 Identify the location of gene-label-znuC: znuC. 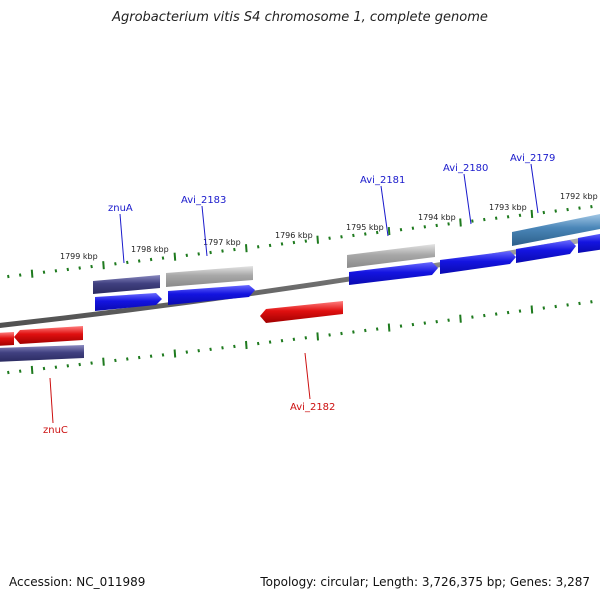
(55, 430).